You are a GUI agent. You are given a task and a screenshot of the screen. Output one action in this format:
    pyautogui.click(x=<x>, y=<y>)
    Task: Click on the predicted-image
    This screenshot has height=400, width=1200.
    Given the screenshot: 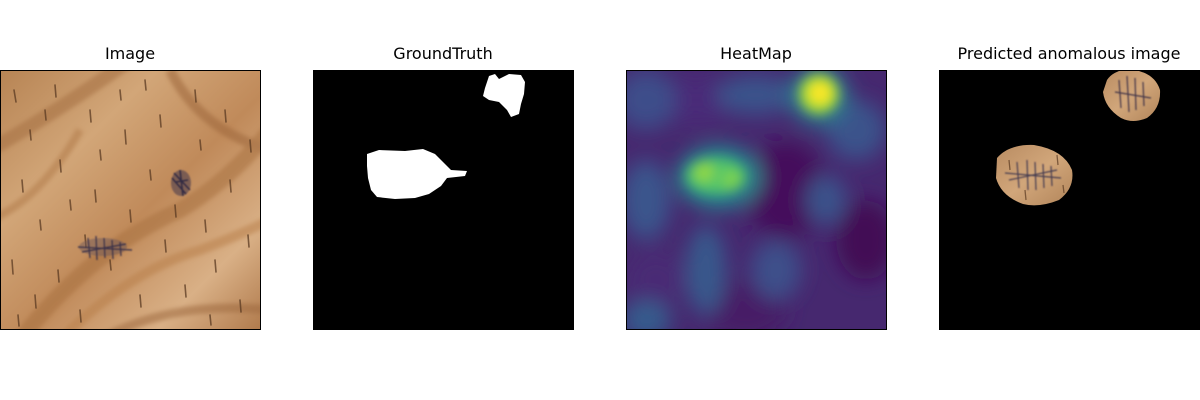 What is the action you would take?
    pyautogui.click(x=1069, y=200)
    